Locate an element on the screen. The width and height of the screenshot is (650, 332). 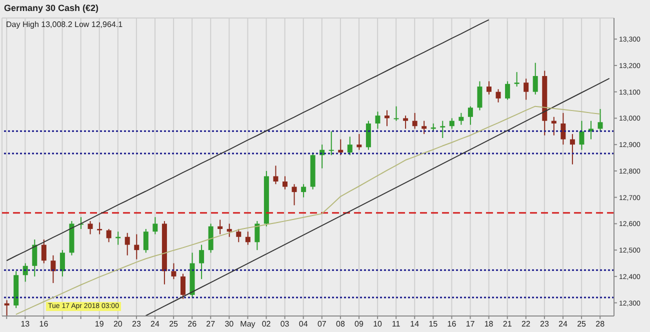
x-tick-label: 21 is located at coordinates (507, 324).